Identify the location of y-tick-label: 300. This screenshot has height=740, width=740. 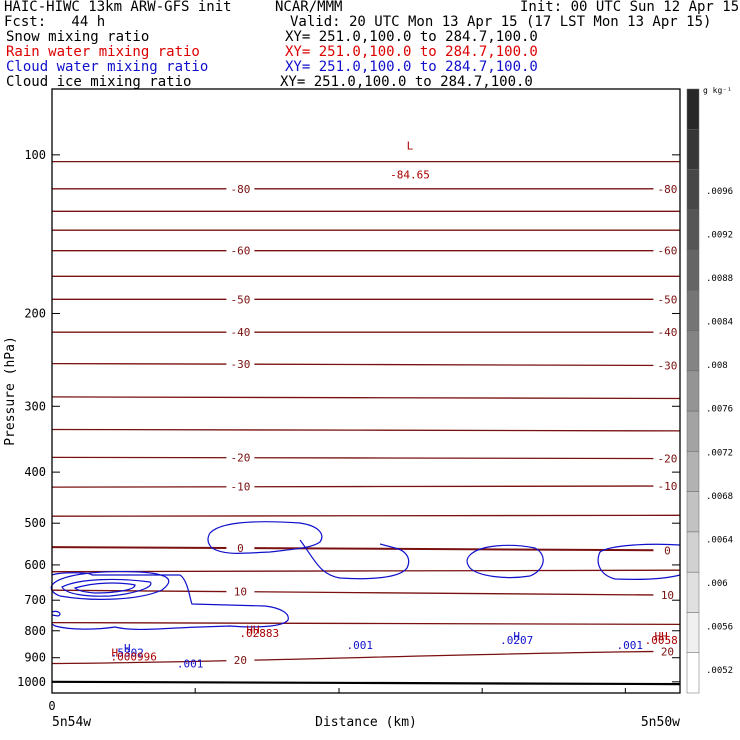
(35, 406).